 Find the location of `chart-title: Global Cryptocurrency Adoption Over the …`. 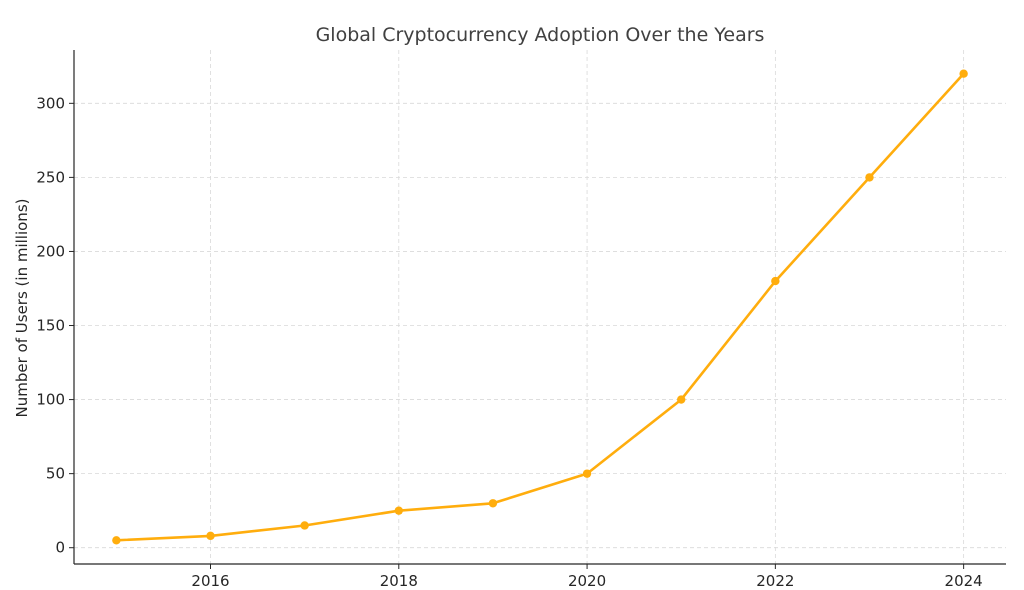

chart-title: Global Cryptocurrency Adoption Over the … is located at coordinates (540, 35).